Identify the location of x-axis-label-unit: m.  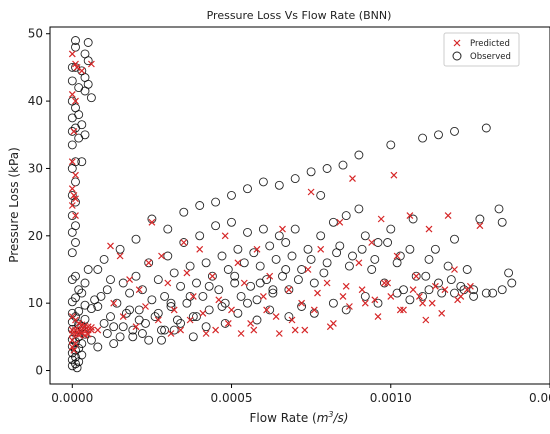
(323, 418).